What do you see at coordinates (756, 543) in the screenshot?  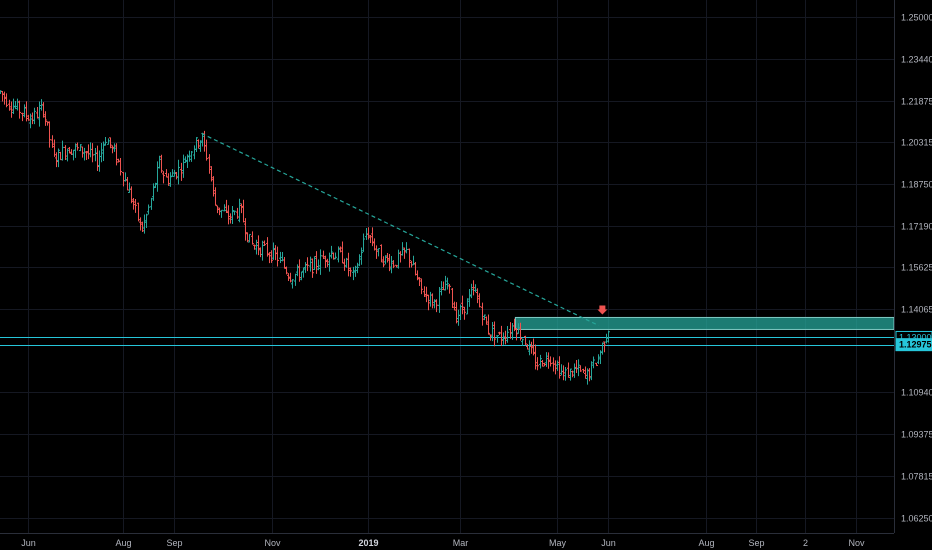 I see `x-tick-label: Sep` at bounding box center [756, 543].